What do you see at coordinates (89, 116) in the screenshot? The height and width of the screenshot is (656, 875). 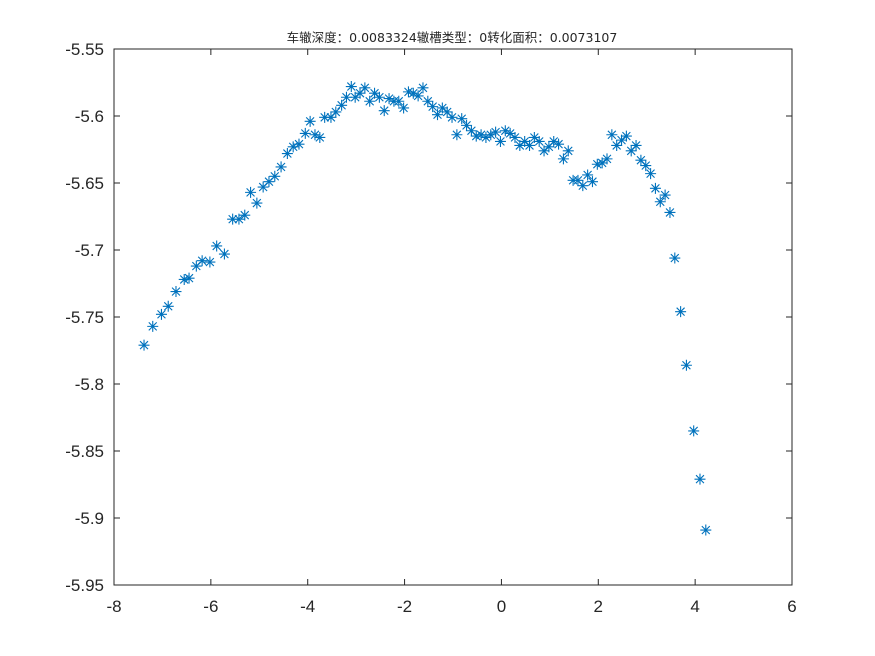 I see `y-tick-label: -5.6` at bounding box center [89, 116].